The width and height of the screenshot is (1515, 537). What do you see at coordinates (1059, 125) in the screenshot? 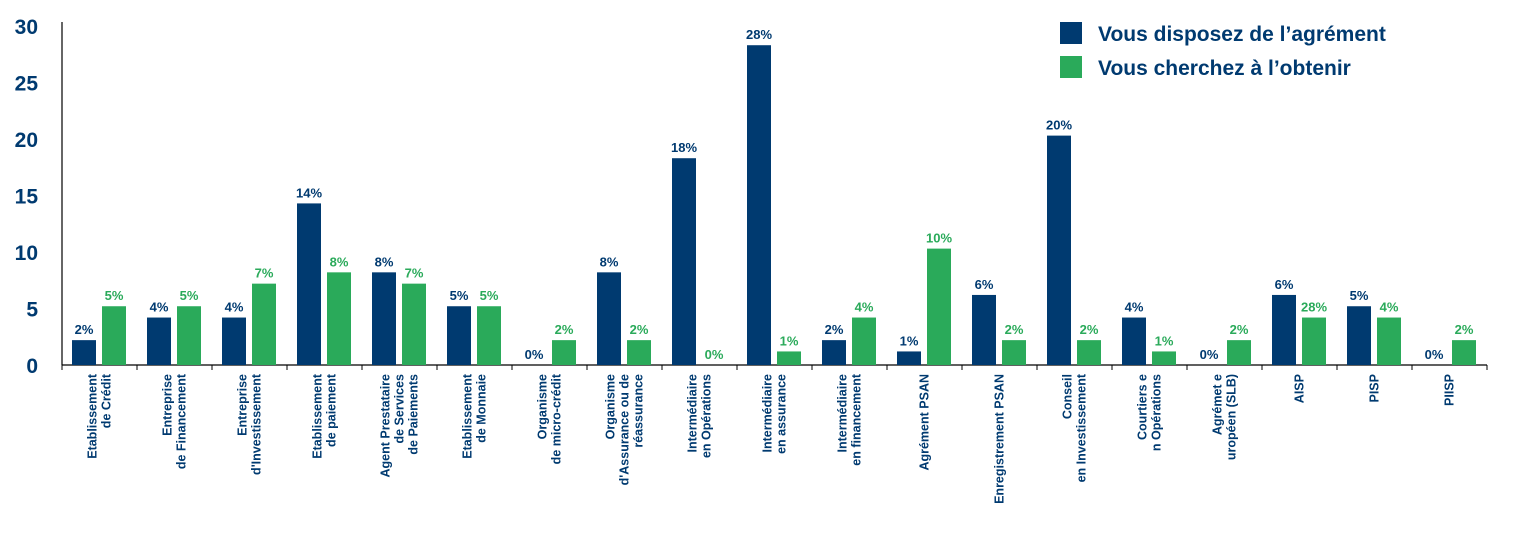
I see `data-label: 20%` at bounding box center [1059, 125].